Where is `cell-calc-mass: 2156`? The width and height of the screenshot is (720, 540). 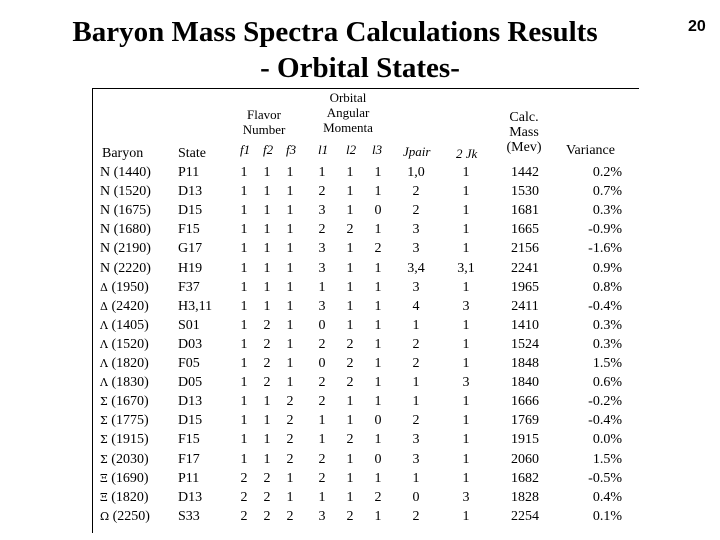
cell-calc-mass: 2156 is located at coordinates (525, 249).